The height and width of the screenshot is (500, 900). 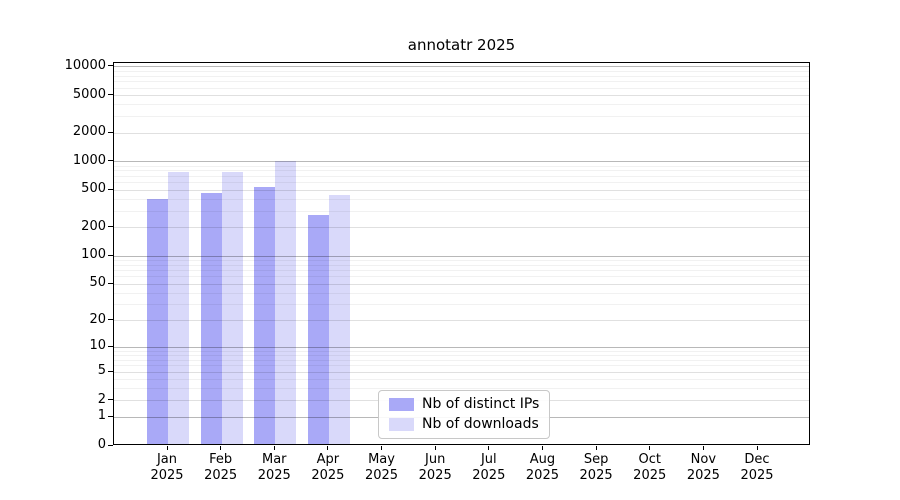 What do you see at coordinates (97, 346) in the screenshot?
I see `y-tick-label: 10` at bounding box center [97, 346].